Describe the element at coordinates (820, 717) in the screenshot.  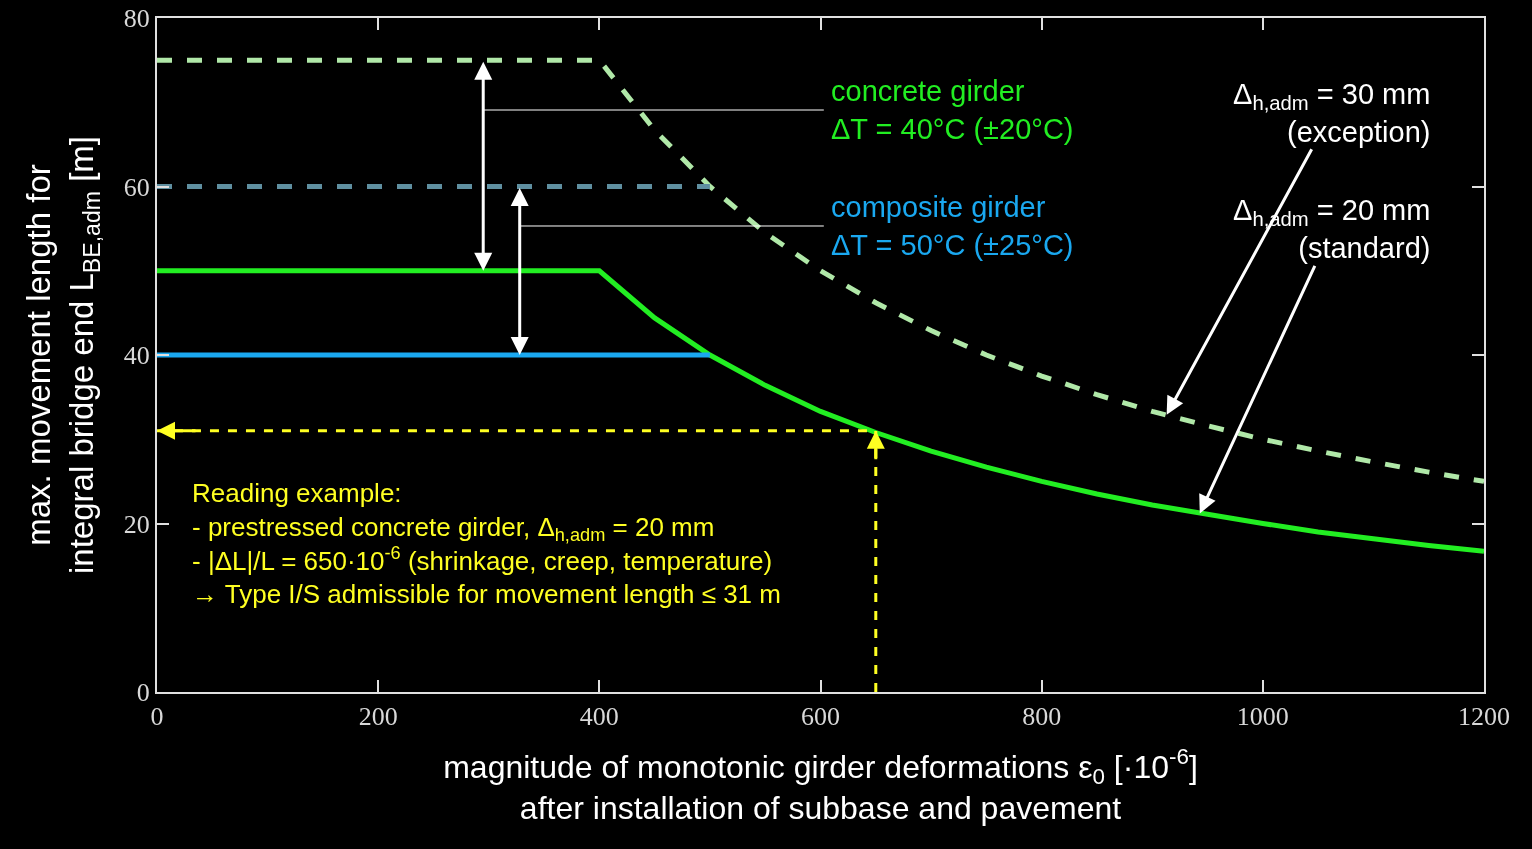
I see `x-tick-label: 600` at that location.